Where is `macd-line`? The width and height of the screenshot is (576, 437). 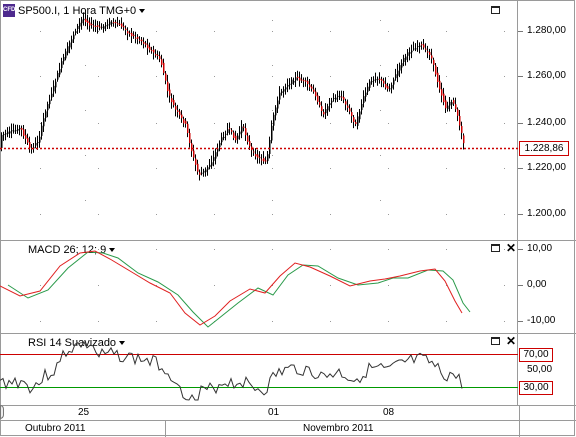 macd-line is located at coordinates (231, 288).